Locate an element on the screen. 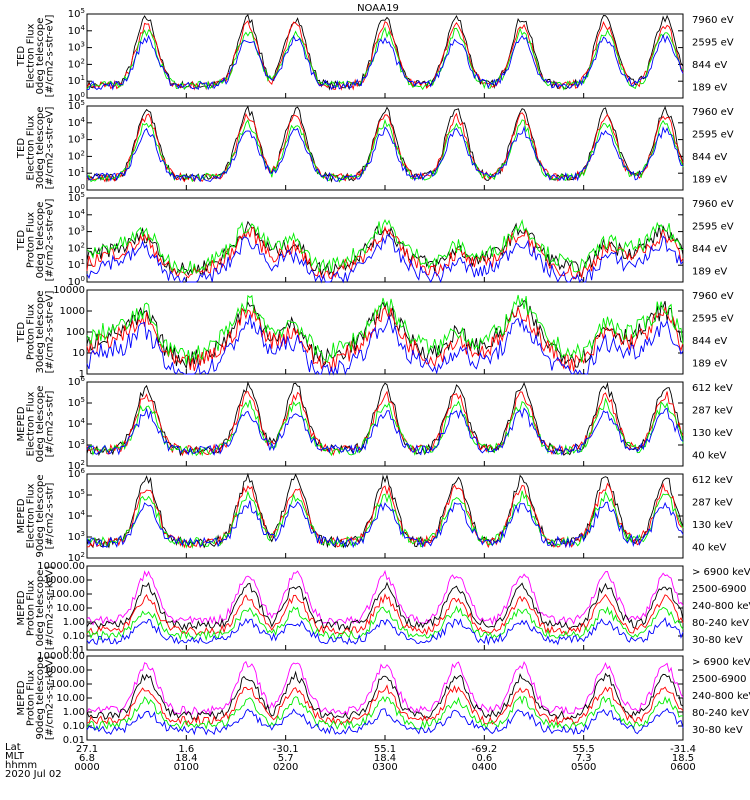 The image size is (750, 800). x-tick-hhmm: 0000 is located at coordinates (86, 767).